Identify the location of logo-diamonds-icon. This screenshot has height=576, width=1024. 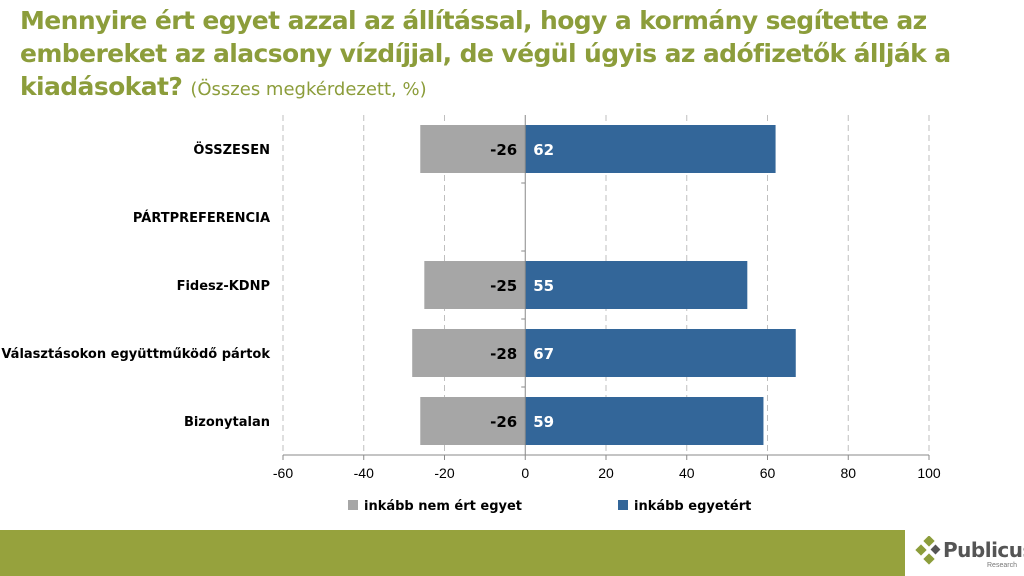
(928, 550).